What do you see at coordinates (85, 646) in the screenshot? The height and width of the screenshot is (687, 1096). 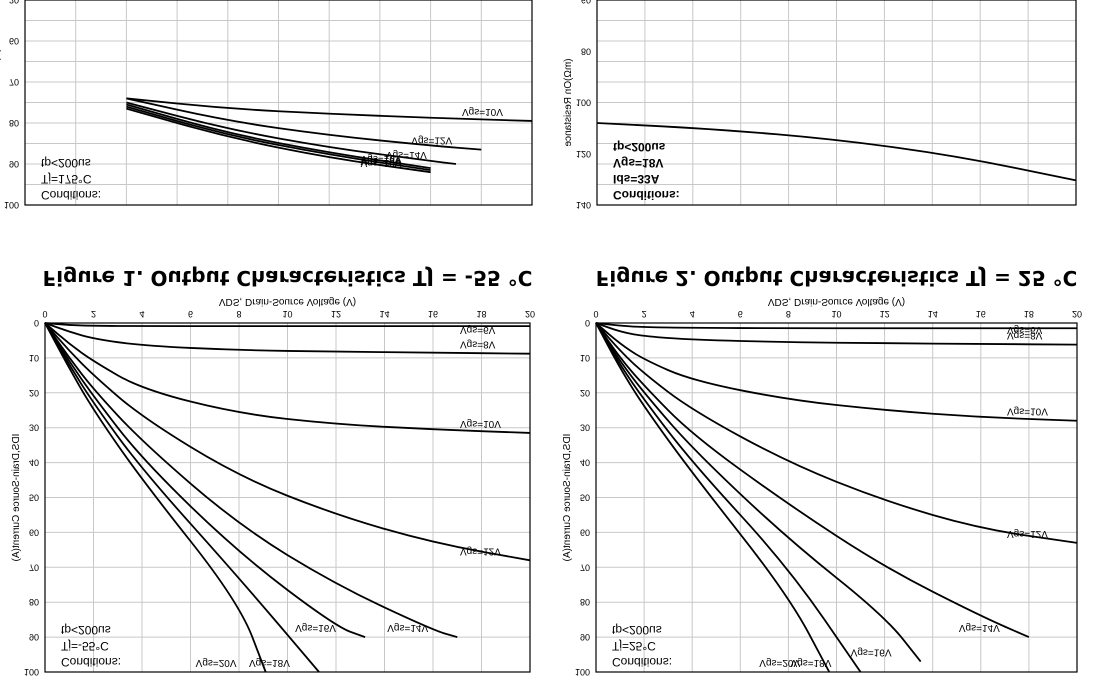 I see `conditions-line: Tj=-55°C` at bounding box center [85, 646].